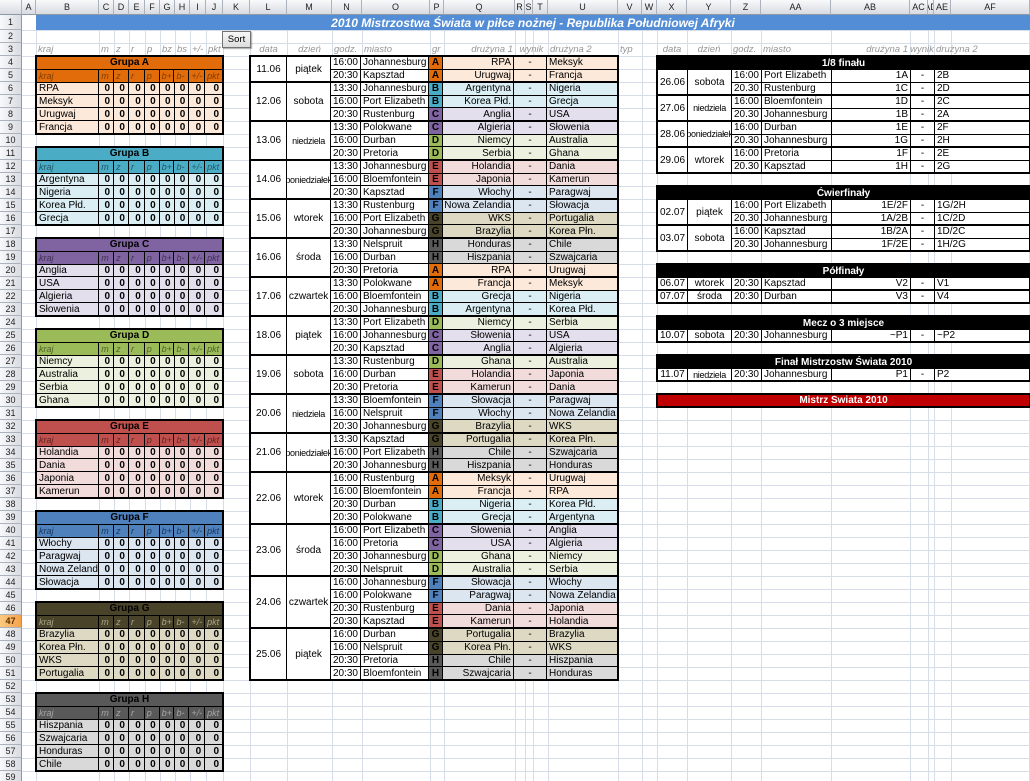 The height and width of the screenshot is (781, 1030). What do you see at coordinates (582, 621) in the screenshot?
I see `team2-cell: Holandia` at bounding box center [582, 621].